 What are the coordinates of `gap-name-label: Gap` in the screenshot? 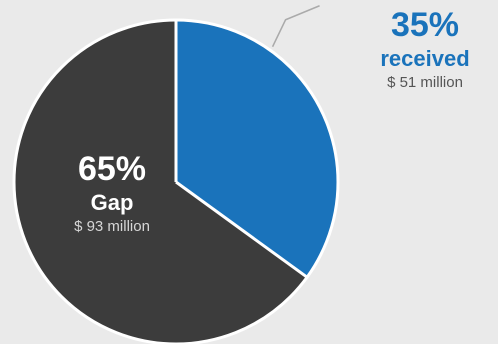 It's located at (112, 202).